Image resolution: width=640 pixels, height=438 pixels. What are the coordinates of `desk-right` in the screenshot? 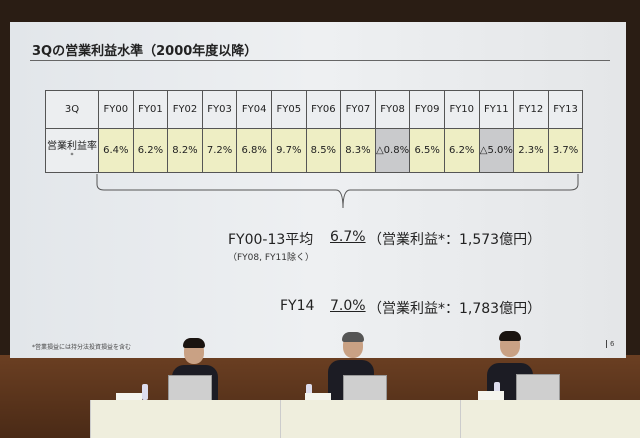 It's located at (550, 419).